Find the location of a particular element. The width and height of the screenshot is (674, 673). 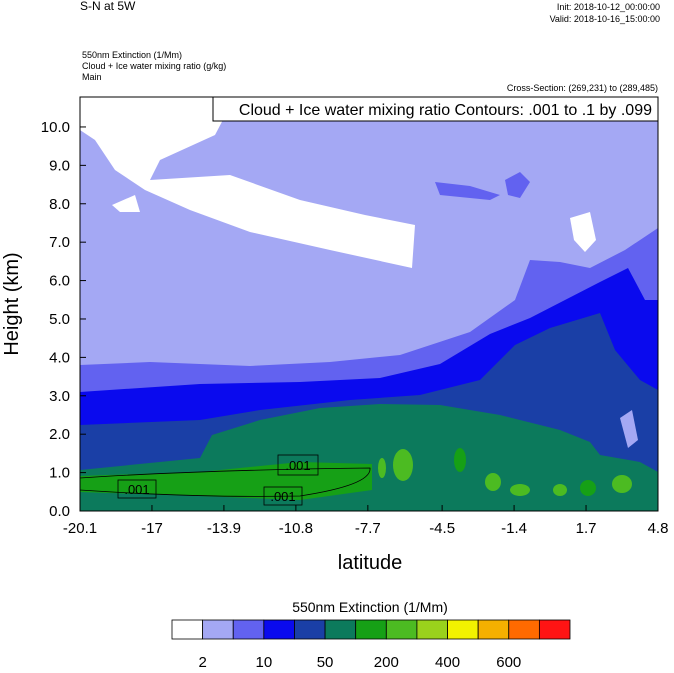

cross-section: Cross-Section: (269,231) to (289,485) is located at coordinates (582, 88).